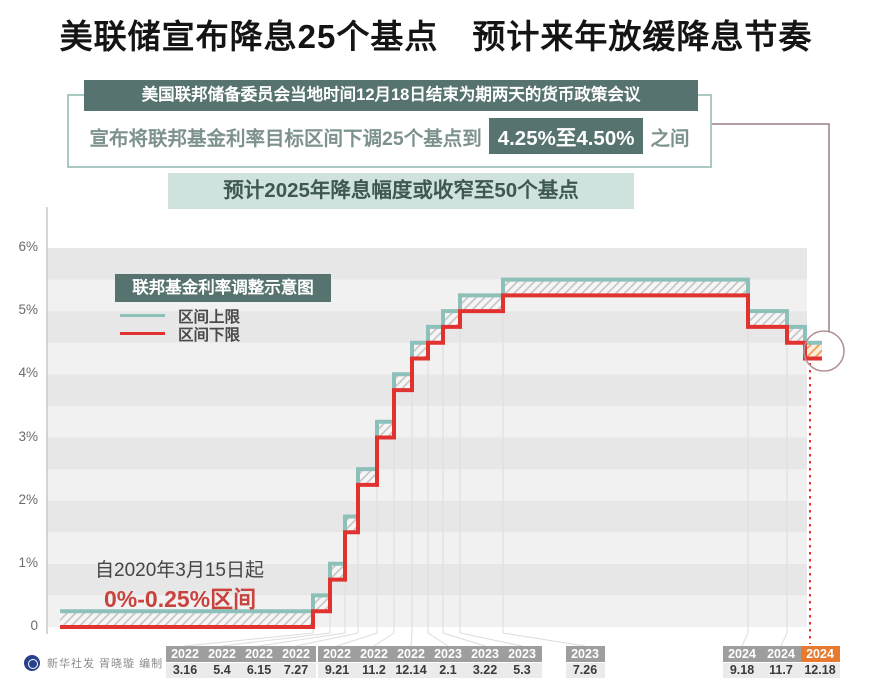 This screenshot has height=680, width=872. What do you see at coordinates (209, 317) in the screenshot?
I see `legend-upper-label: 区间上限` at bounding box center [209, 317].